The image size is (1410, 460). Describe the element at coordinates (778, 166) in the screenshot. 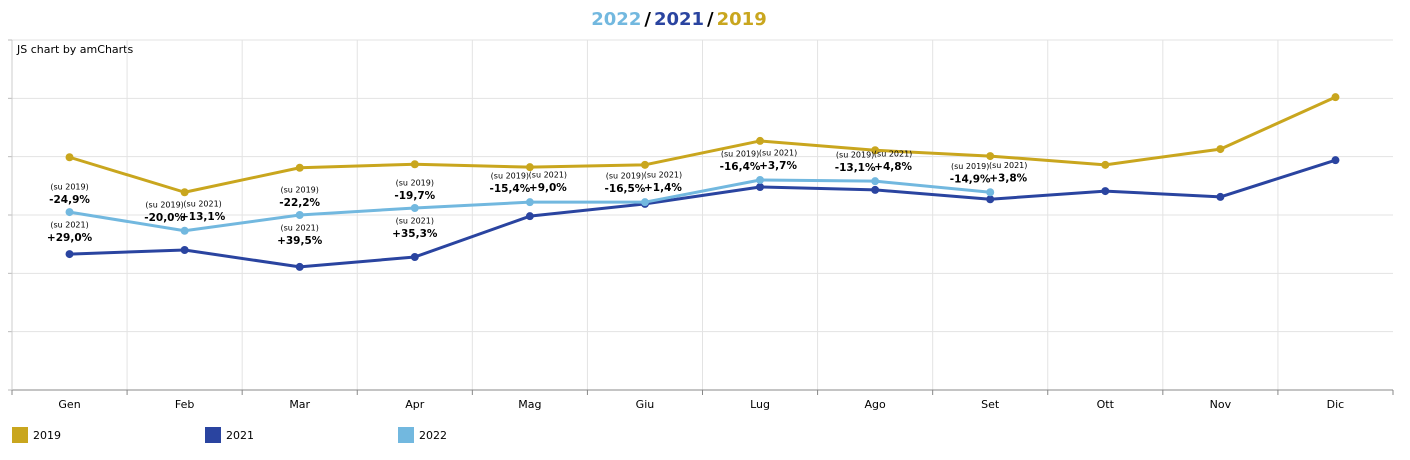

I see `annotation-value: +3,7%` at that location.